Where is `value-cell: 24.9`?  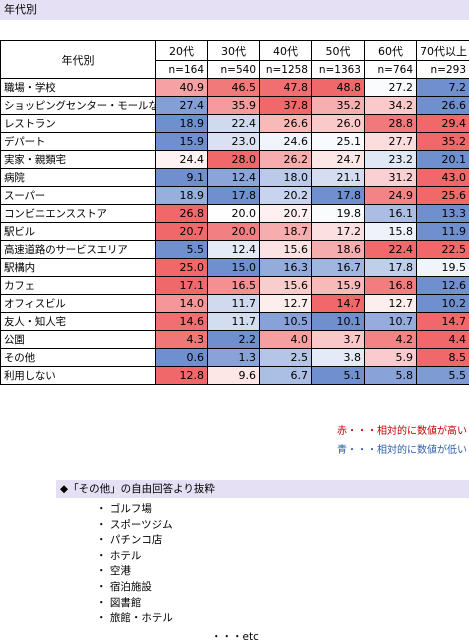 value-cell: 24.9 is located at coordinates (391, 196).